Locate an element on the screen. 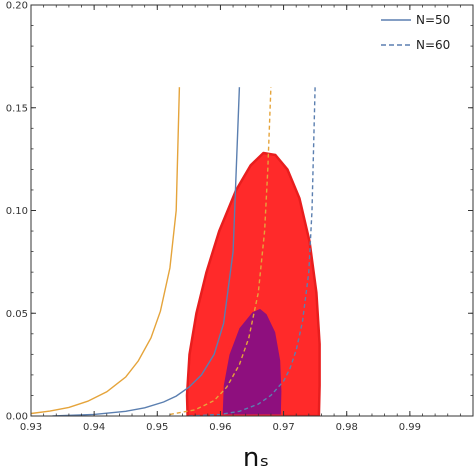  legend: N=50 N=60 is located at coordinates (415, 32).